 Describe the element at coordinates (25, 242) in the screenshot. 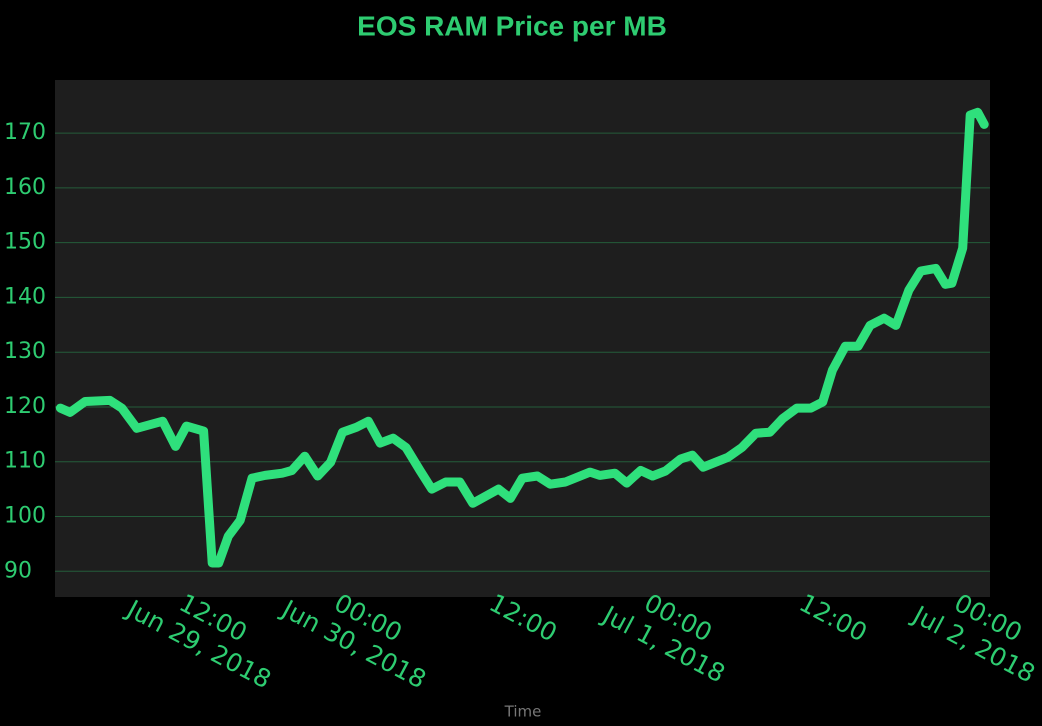

I see `y-tick-label: 150` at that location.